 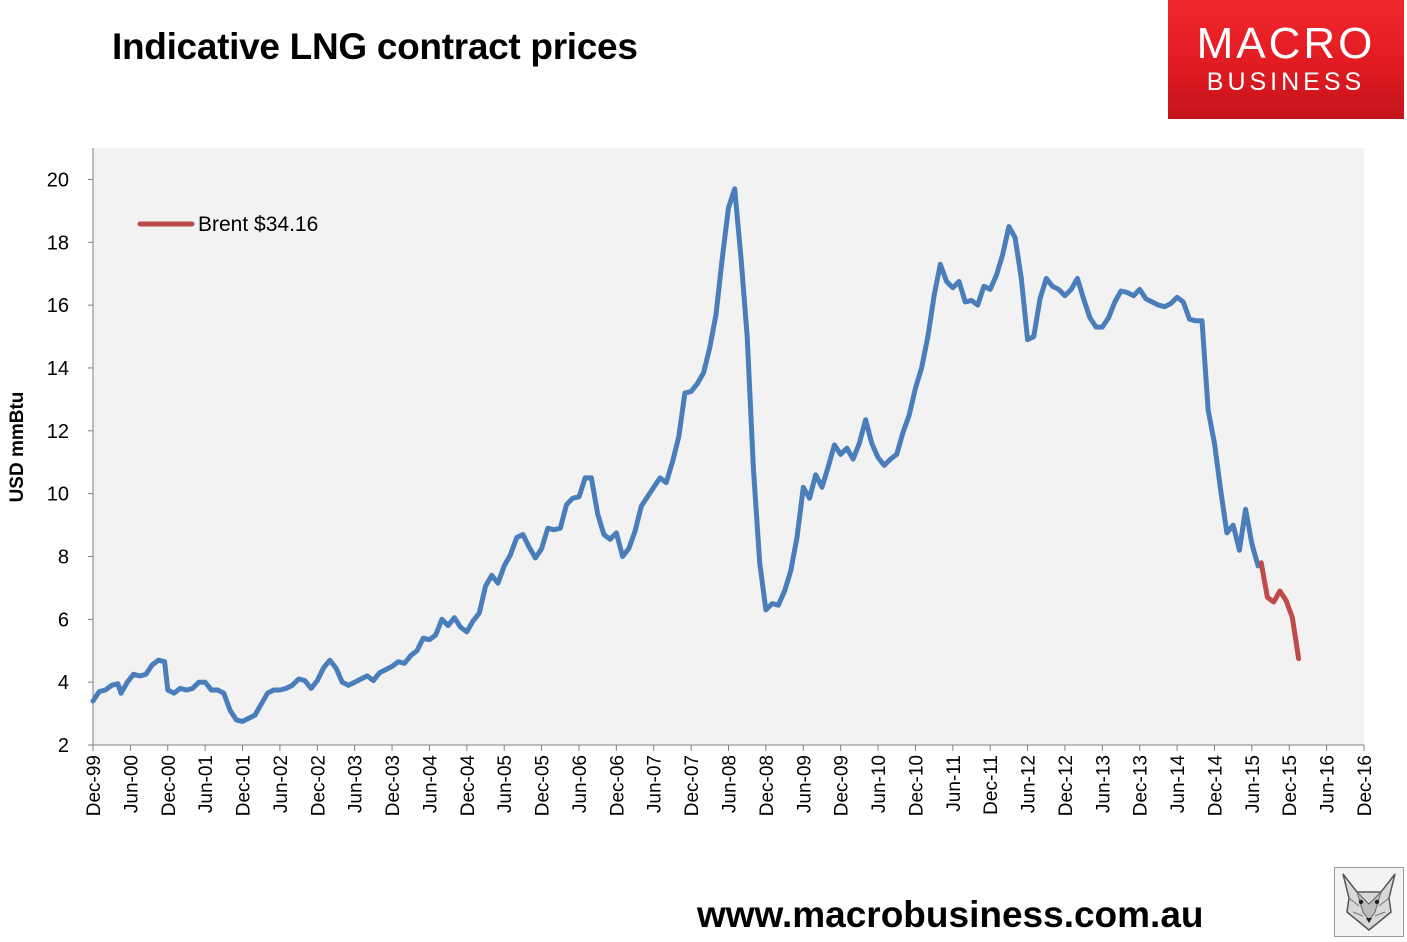 I want to click on y-axis-title: USD mmBtu, so click(x=17, y=447).